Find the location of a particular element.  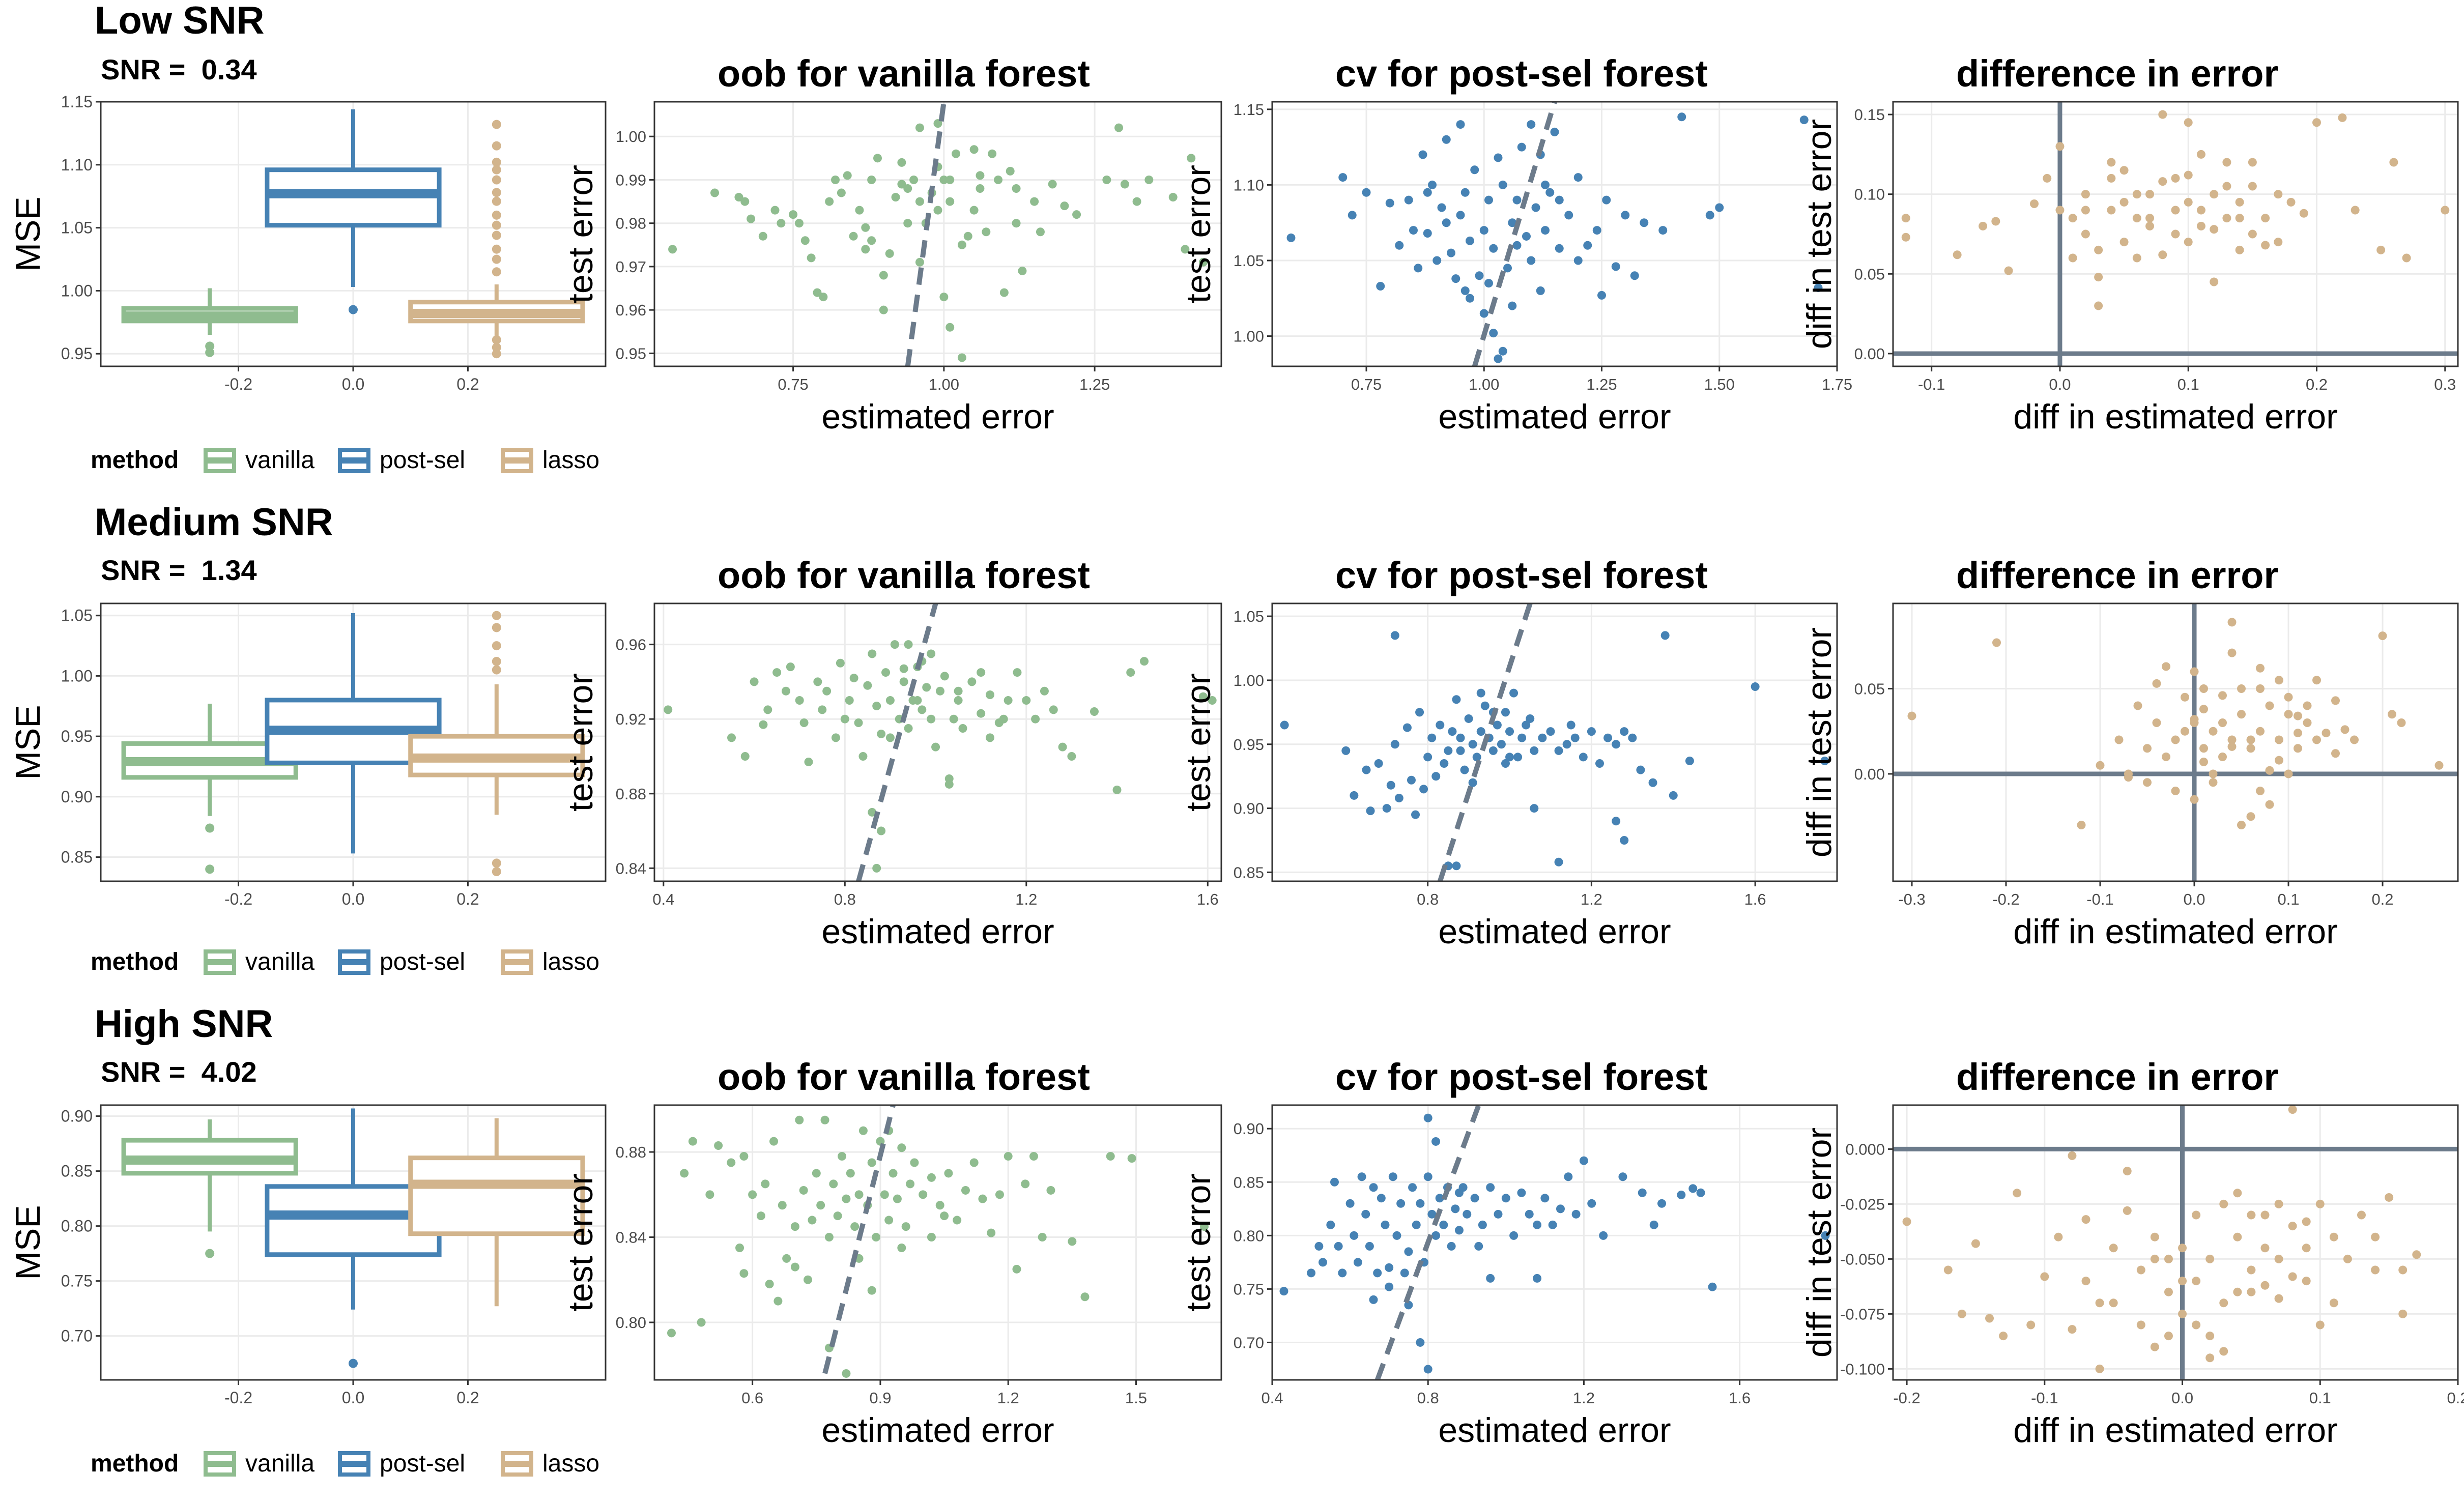

tick-labels: 0.75 1.00 1.25 0.95 0.96 0.97 0.98 0.99 1.00 is located at coordinates (863, 260).